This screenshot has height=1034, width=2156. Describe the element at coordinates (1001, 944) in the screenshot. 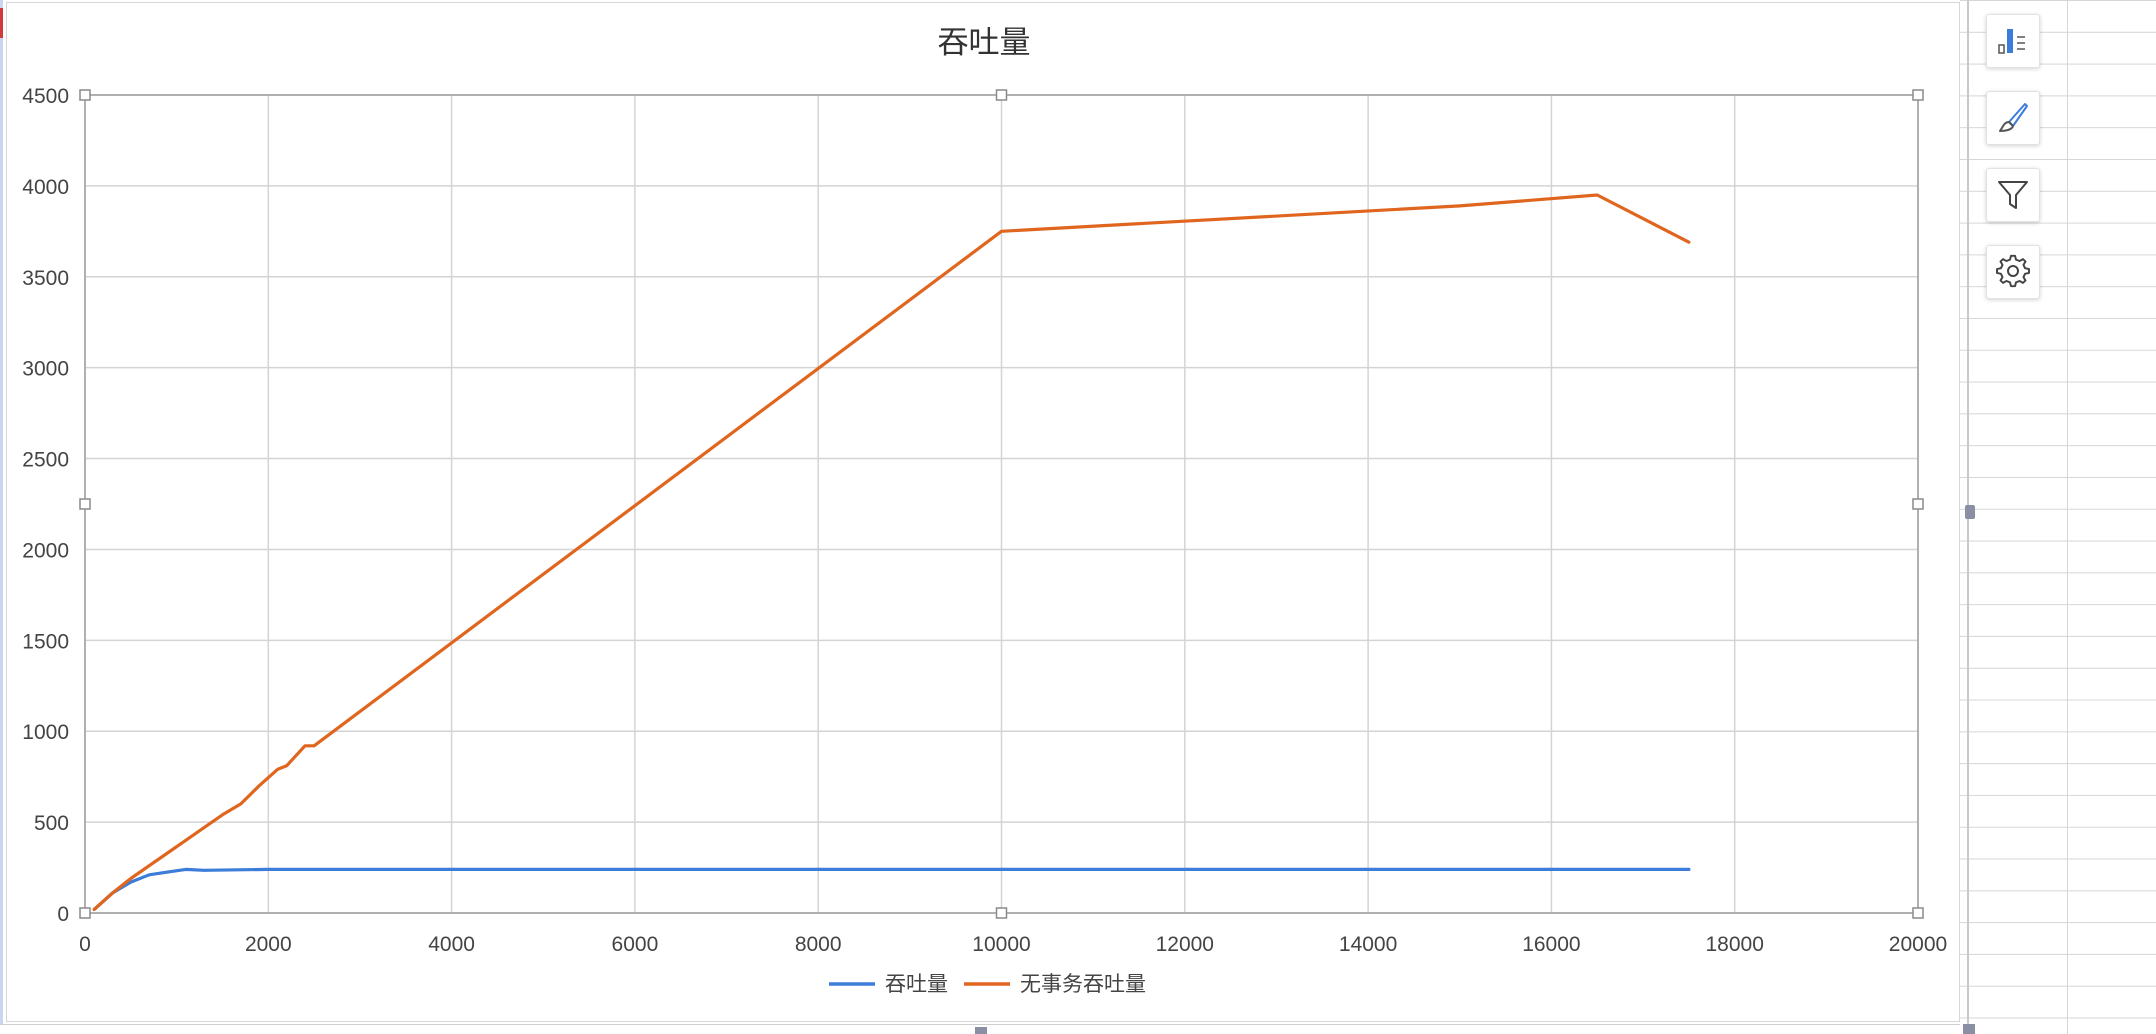

I see `x-tick-label: 10000` at that location.